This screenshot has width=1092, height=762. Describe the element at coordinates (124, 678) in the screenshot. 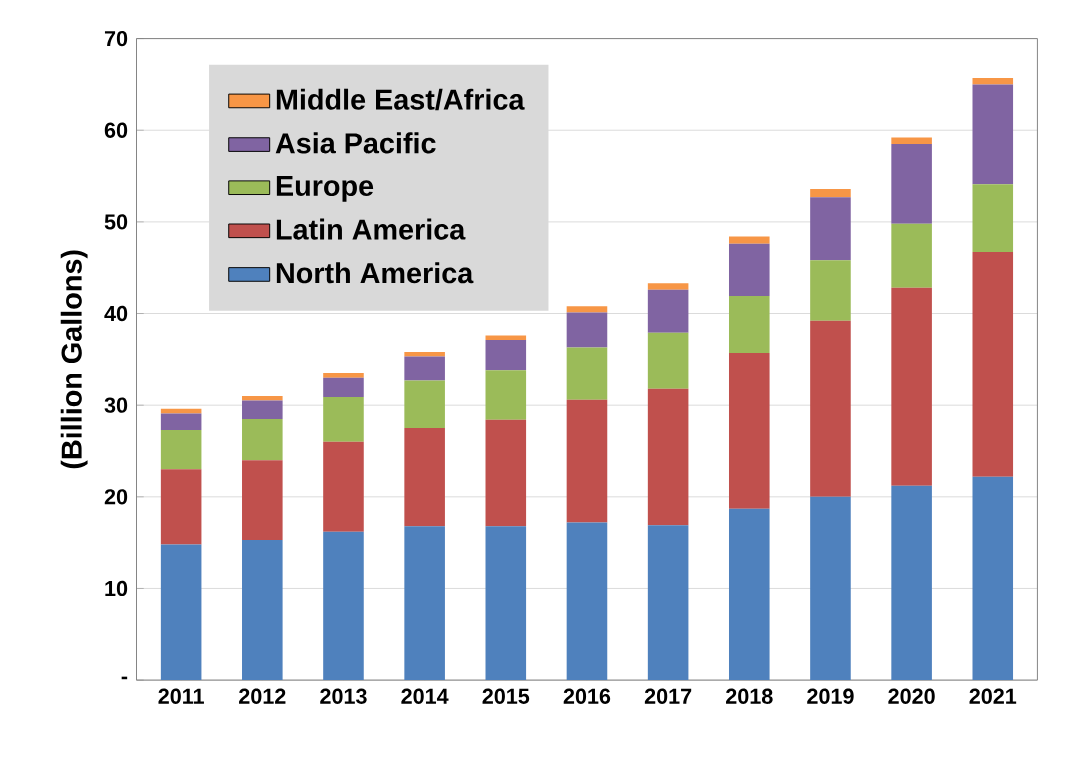

I see `y-tick-label: -` at that location.